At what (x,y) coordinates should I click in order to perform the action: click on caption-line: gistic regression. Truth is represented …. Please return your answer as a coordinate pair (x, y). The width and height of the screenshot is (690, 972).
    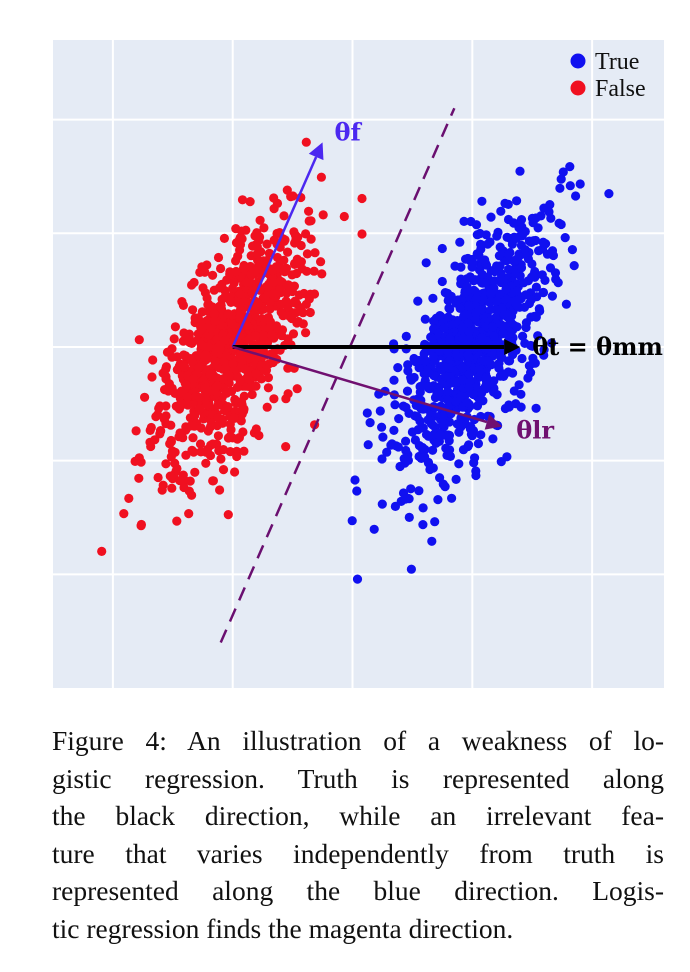
    Looking at the image, I should click on (358, 778).